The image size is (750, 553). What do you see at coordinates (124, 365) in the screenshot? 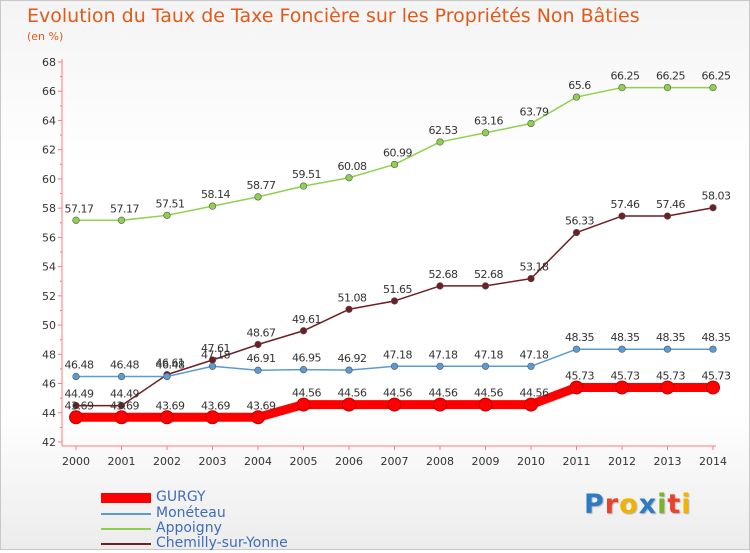
I see `data-label: 46.48` at bounding box center [124, 365].